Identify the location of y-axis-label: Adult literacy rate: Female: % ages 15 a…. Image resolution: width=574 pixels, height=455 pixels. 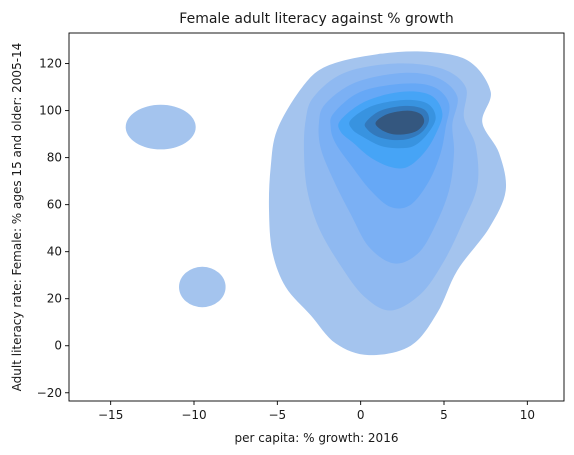
(17, 217).